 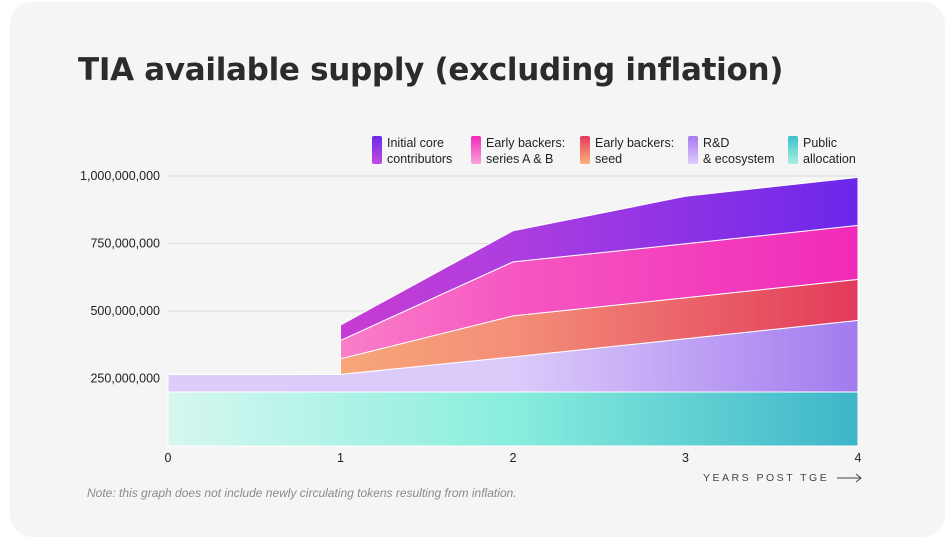 What do you see at coordinates (125, 244) in the screenshot?
I see `y-tick-label: 750,000,000` at bounding box center [125, 244].